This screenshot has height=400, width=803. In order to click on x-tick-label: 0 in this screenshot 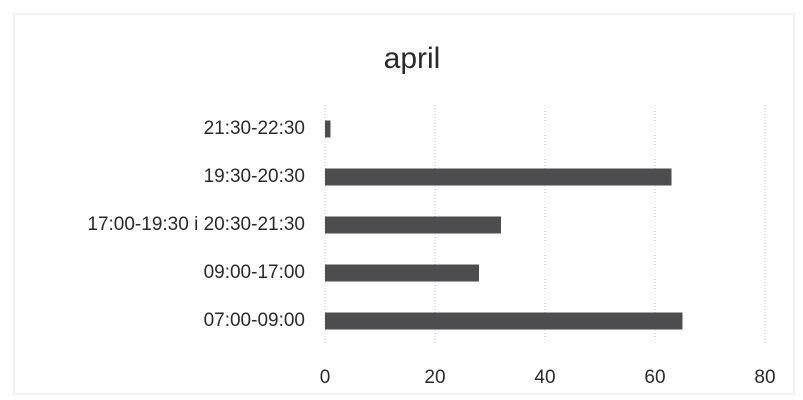, I will do `click(325, 377)`.